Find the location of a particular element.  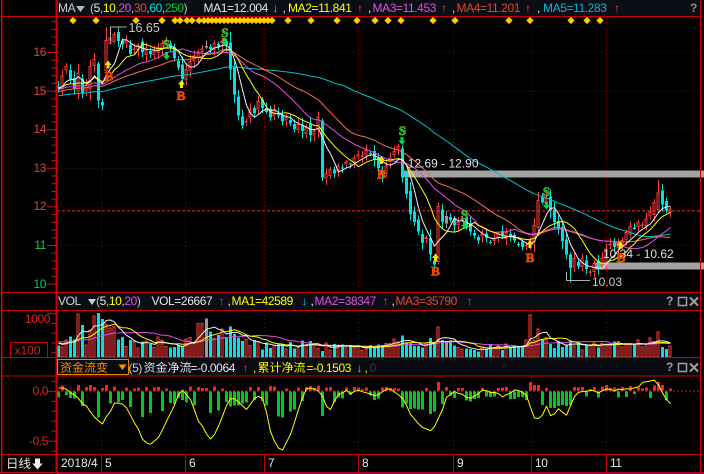

svg-text: 10.03 is located at coordinates (607, 282).